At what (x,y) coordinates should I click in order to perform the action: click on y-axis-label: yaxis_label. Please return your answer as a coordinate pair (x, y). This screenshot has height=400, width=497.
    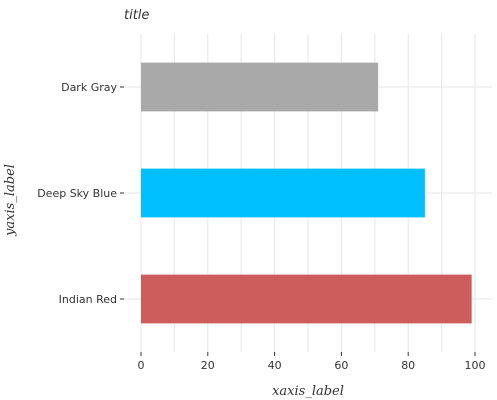
    Looking at the image, I should click on (10, 200).